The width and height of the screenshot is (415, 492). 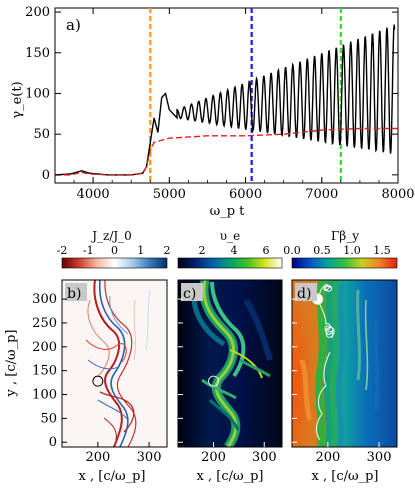 I want to click on panel-c-map, so click(x=230, y=363).